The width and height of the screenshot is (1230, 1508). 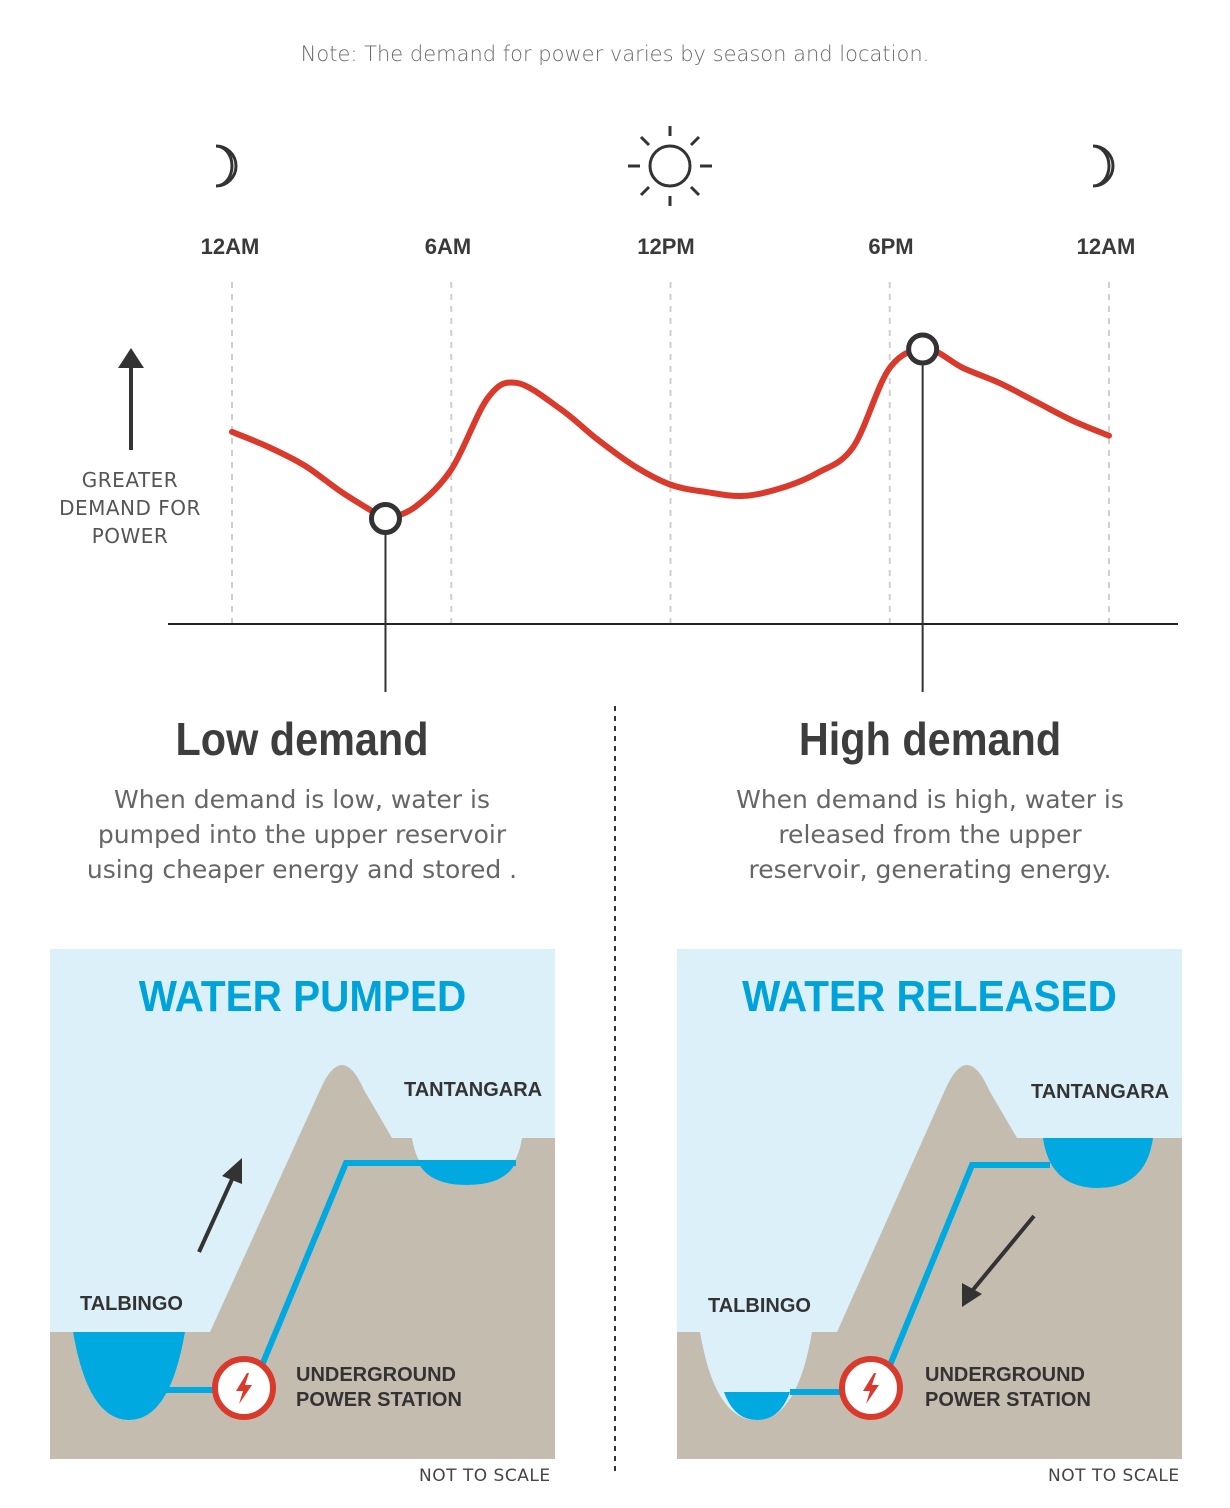 I want to click on up-arrow-icon, so click(x=131, y=399).